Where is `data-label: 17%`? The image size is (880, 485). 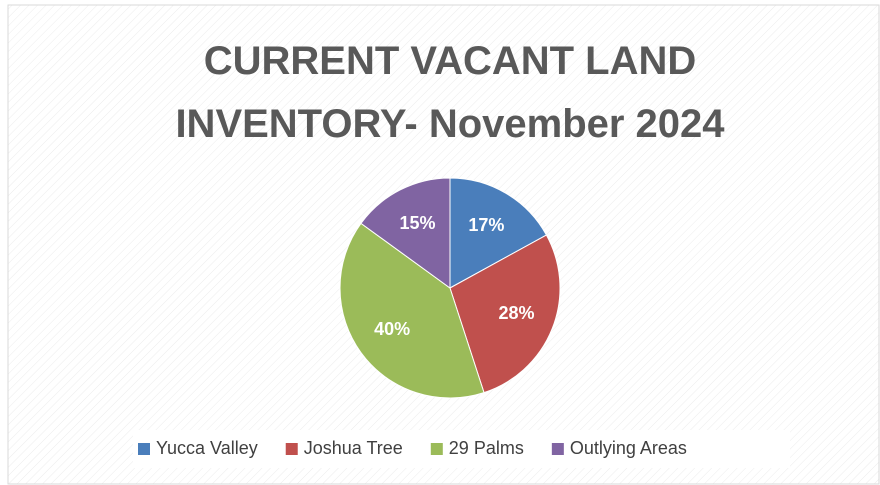
data-label: 17% is located at coordinates (486, 225).